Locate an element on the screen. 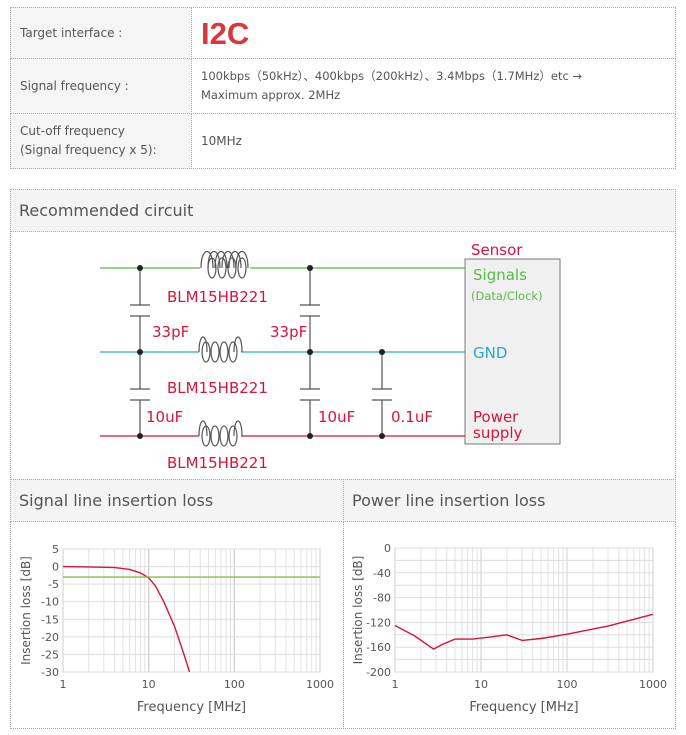 Image resolution: width=686 pixels, height=735 pixels. capacitor-label: 0.1uF is located at coordinates (412, 417).